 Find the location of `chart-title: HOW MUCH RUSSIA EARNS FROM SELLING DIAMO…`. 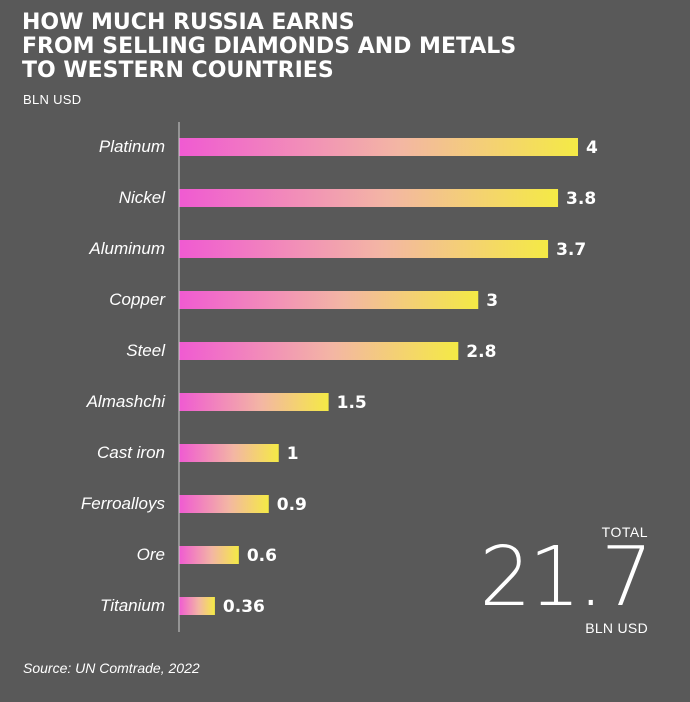

chart-title: HOW MUCH RUSSIA EARNS FROM SELLING DIAMO… is located at coordinates (269, 46).